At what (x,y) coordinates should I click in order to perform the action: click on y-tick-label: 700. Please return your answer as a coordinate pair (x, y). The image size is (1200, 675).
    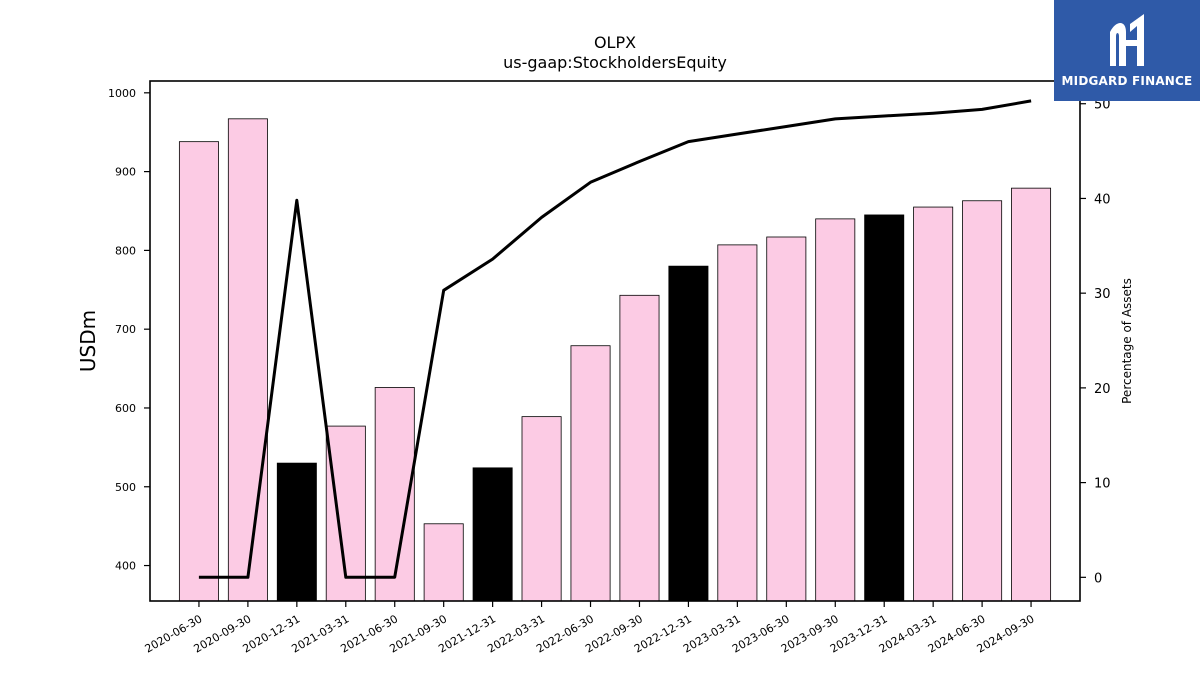
    Looking at the image, I should click on (125, 329).